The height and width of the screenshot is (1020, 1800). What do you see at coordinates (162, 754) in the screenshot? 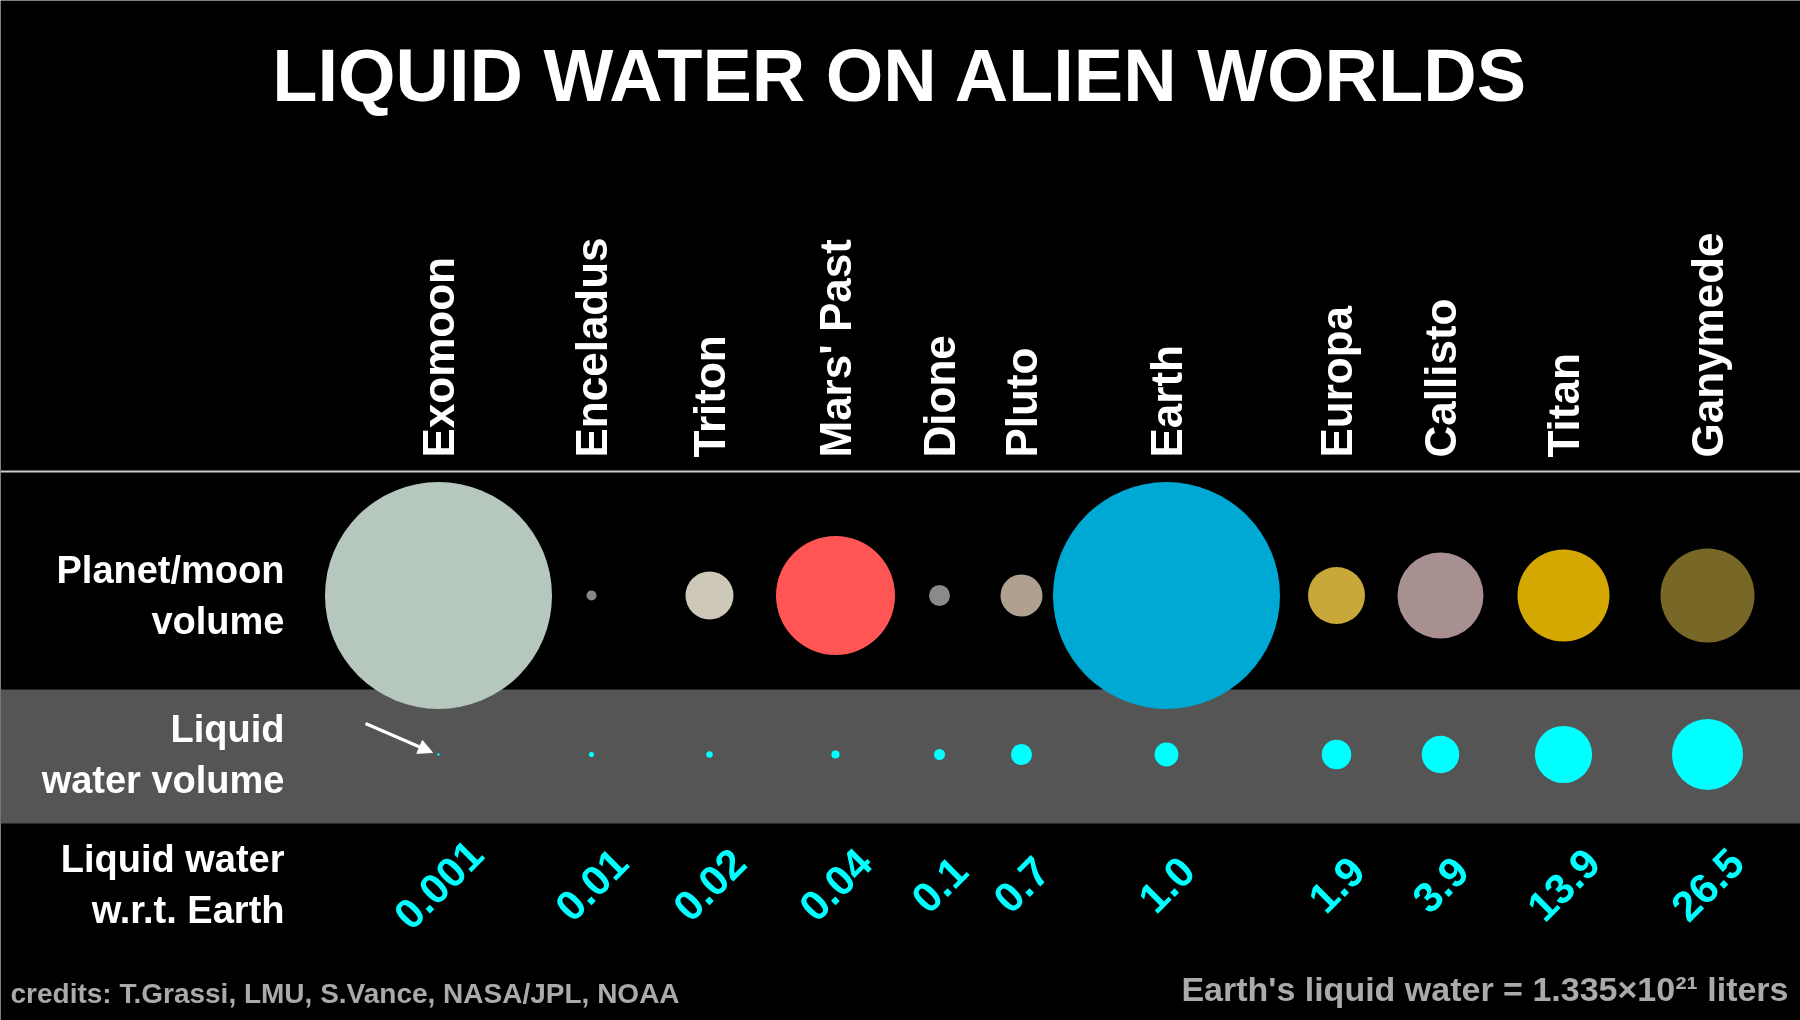
I see `text: Liquid water volume` at bounding box center [162, 754].